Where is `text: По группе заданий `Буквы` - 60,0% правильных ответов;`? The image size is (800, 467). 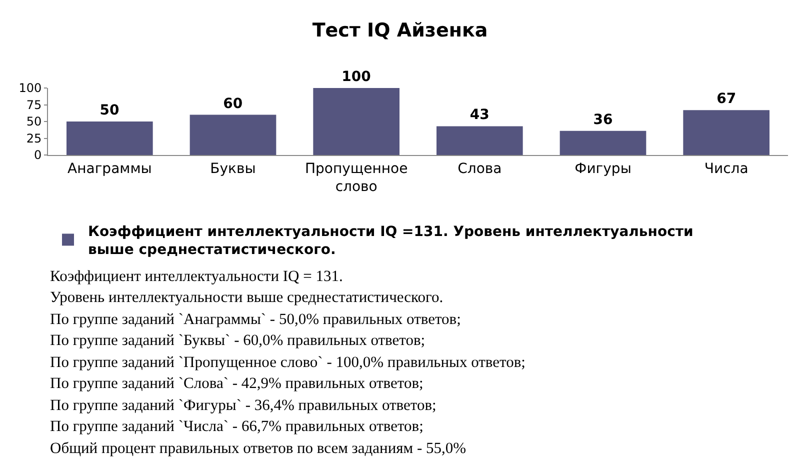
text: По группе заданий `Буквы` - 60,0% правильных ответов; is located at coordinates (238, 340).